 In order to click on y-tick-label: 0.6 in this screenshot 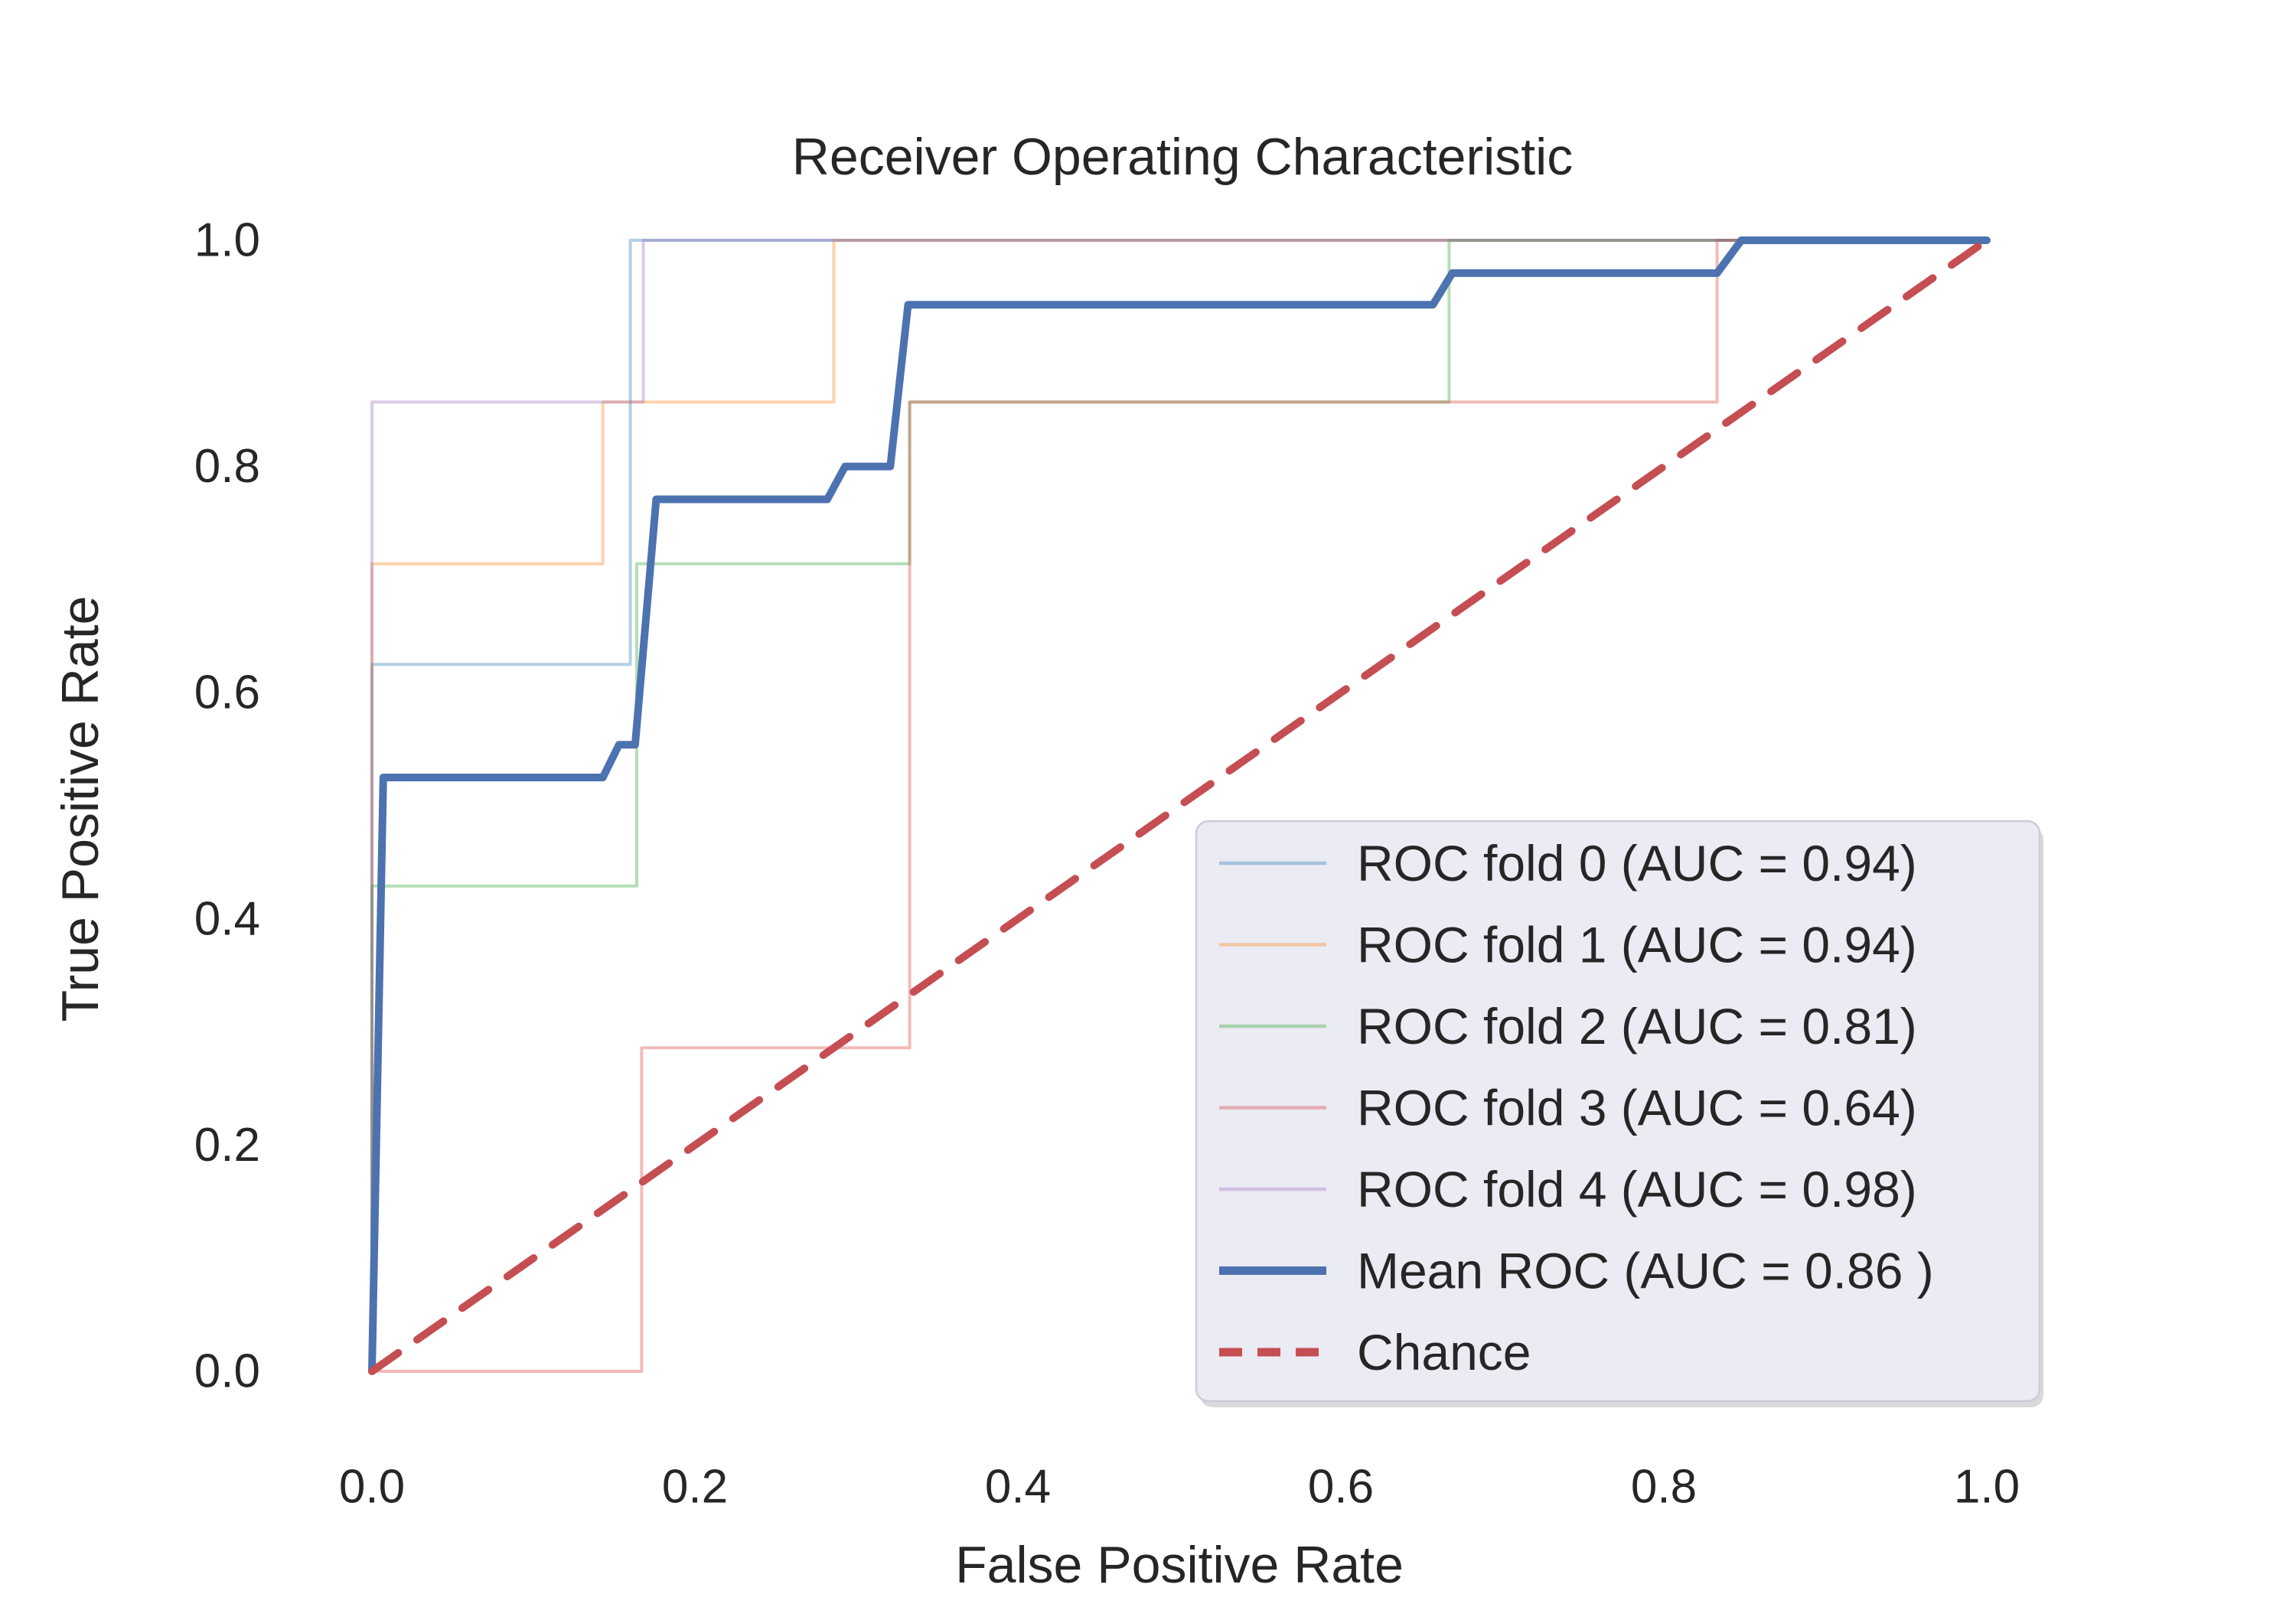, I will do `click(227, 693)`.